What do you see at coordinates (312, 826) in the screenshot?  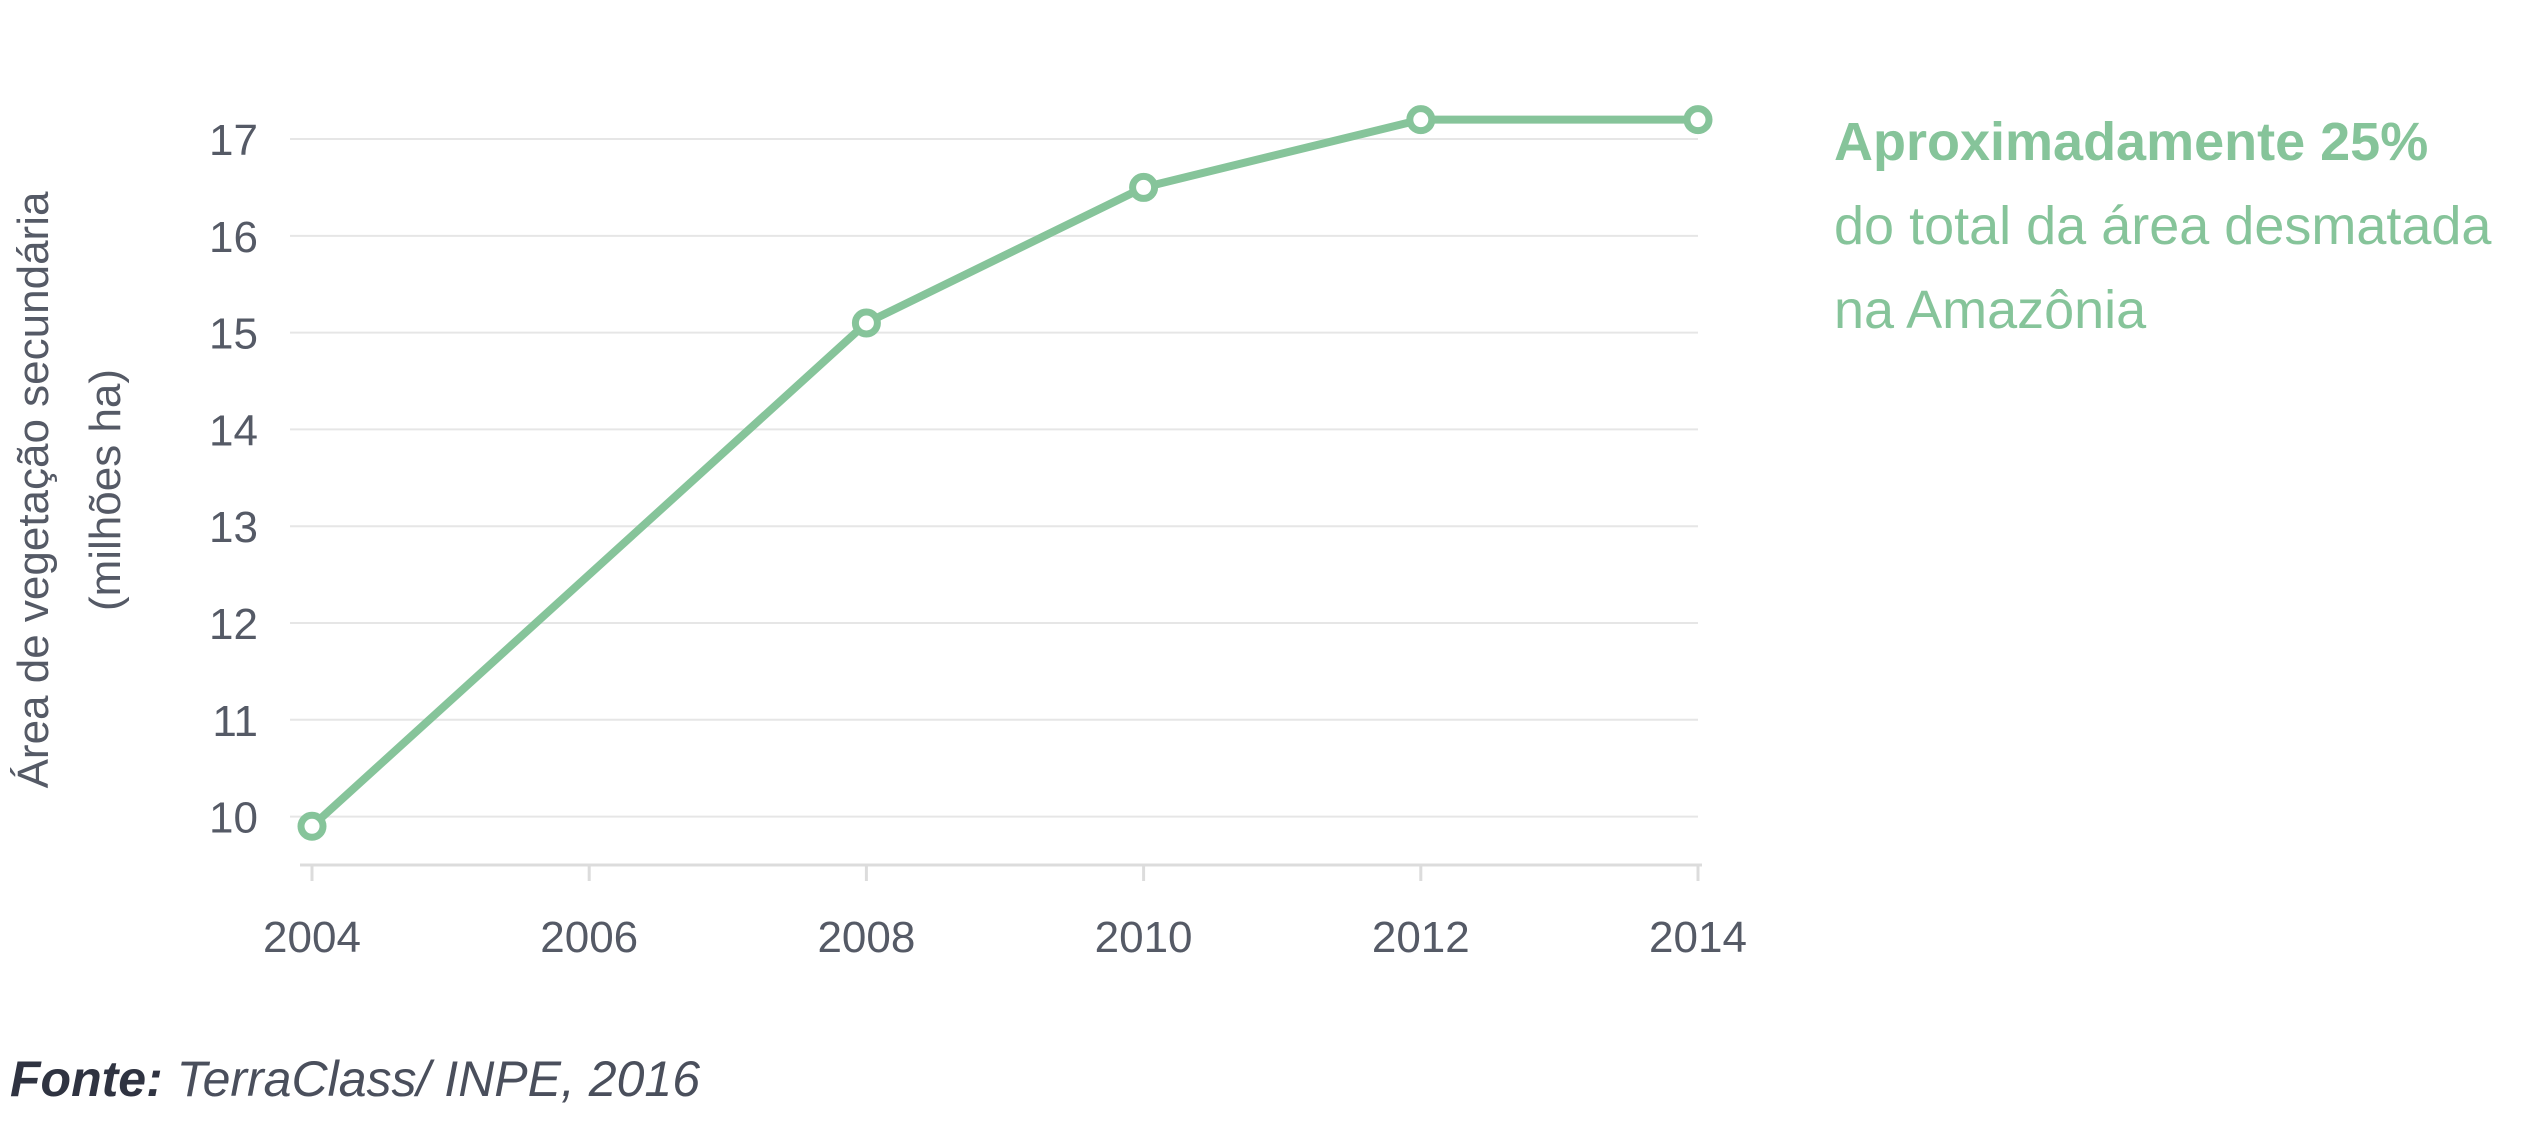 I see `data-point-2004` at bounding box center [312, 826].